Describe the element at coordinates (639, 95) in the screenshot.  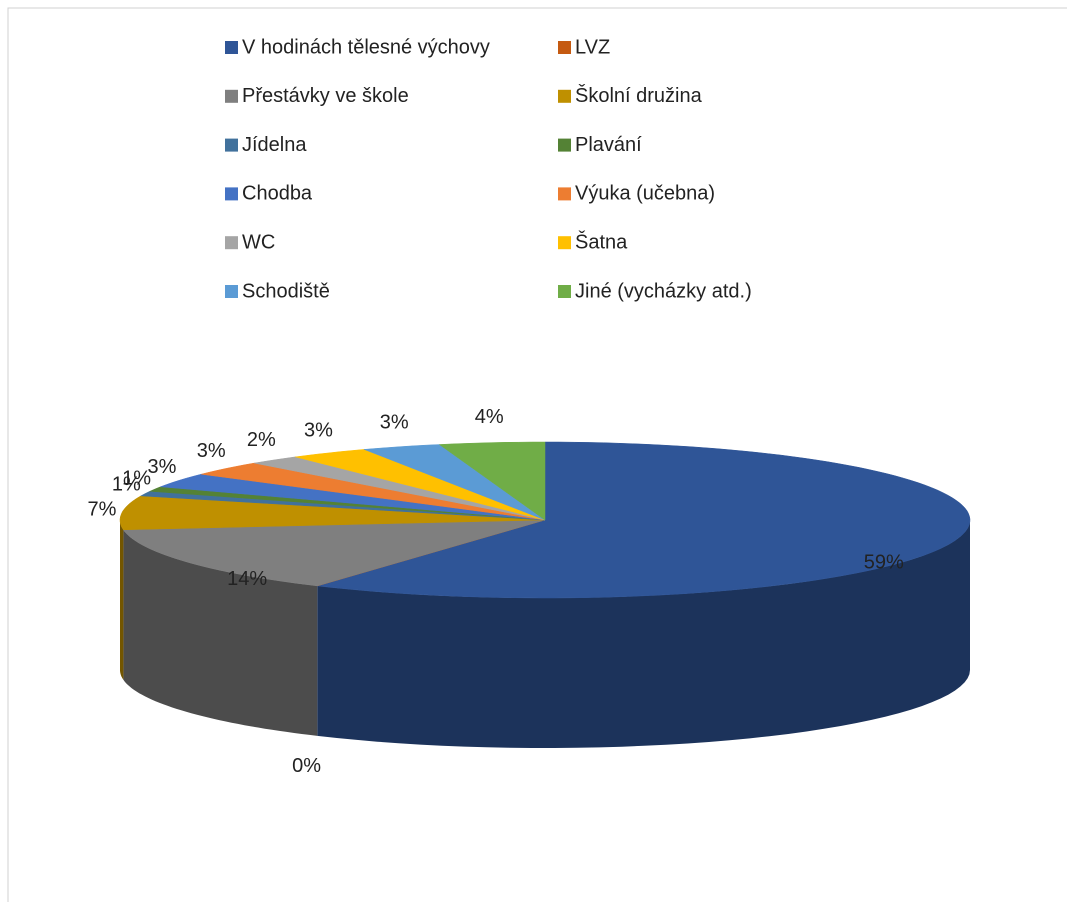
I see `legend-label: Školní družina` at that location.